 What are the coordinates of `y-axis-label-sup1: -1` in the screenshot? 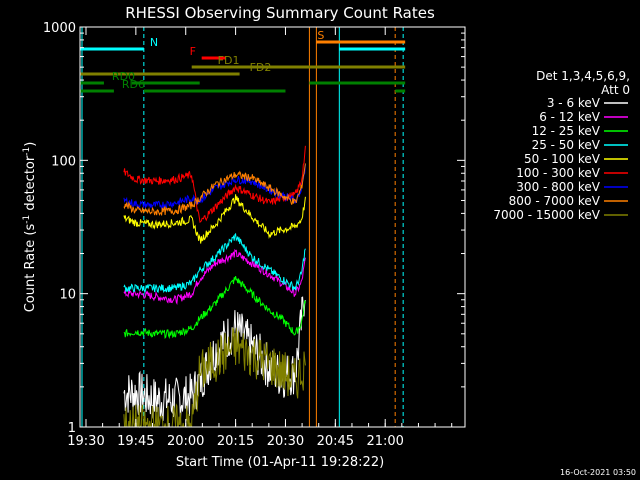 It's located at (27, 219).